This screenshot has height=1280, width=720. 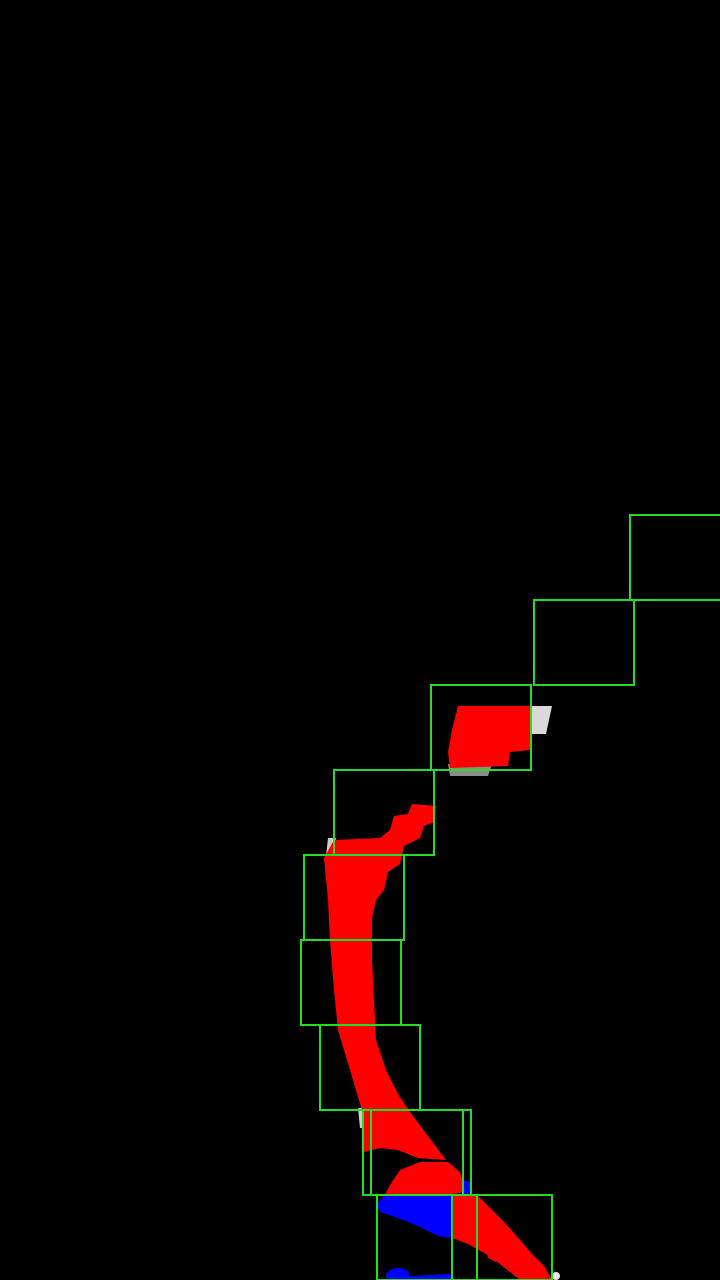 What do you see at coordinates (467, 1188) in the screenshot?
I see `blue-mask-fleck` at bounding box center [467, 1188].